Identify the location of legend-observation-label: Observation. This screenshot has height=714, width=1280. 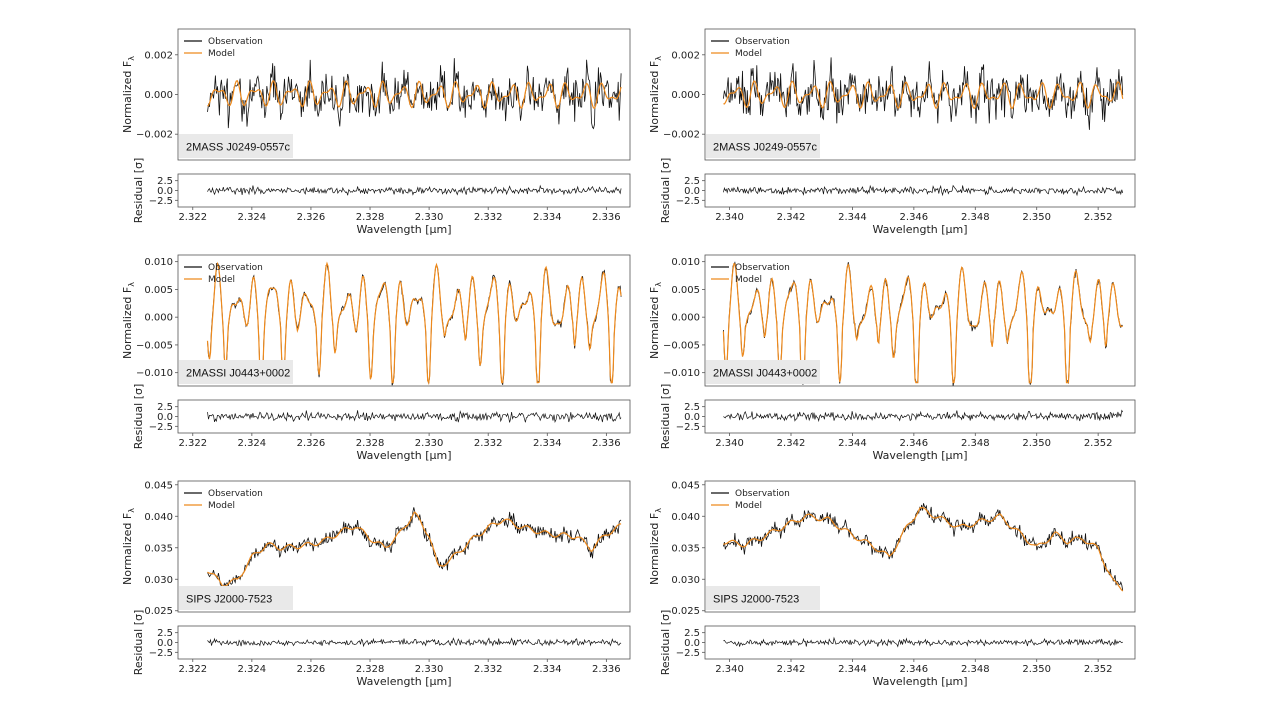
(762, 42).